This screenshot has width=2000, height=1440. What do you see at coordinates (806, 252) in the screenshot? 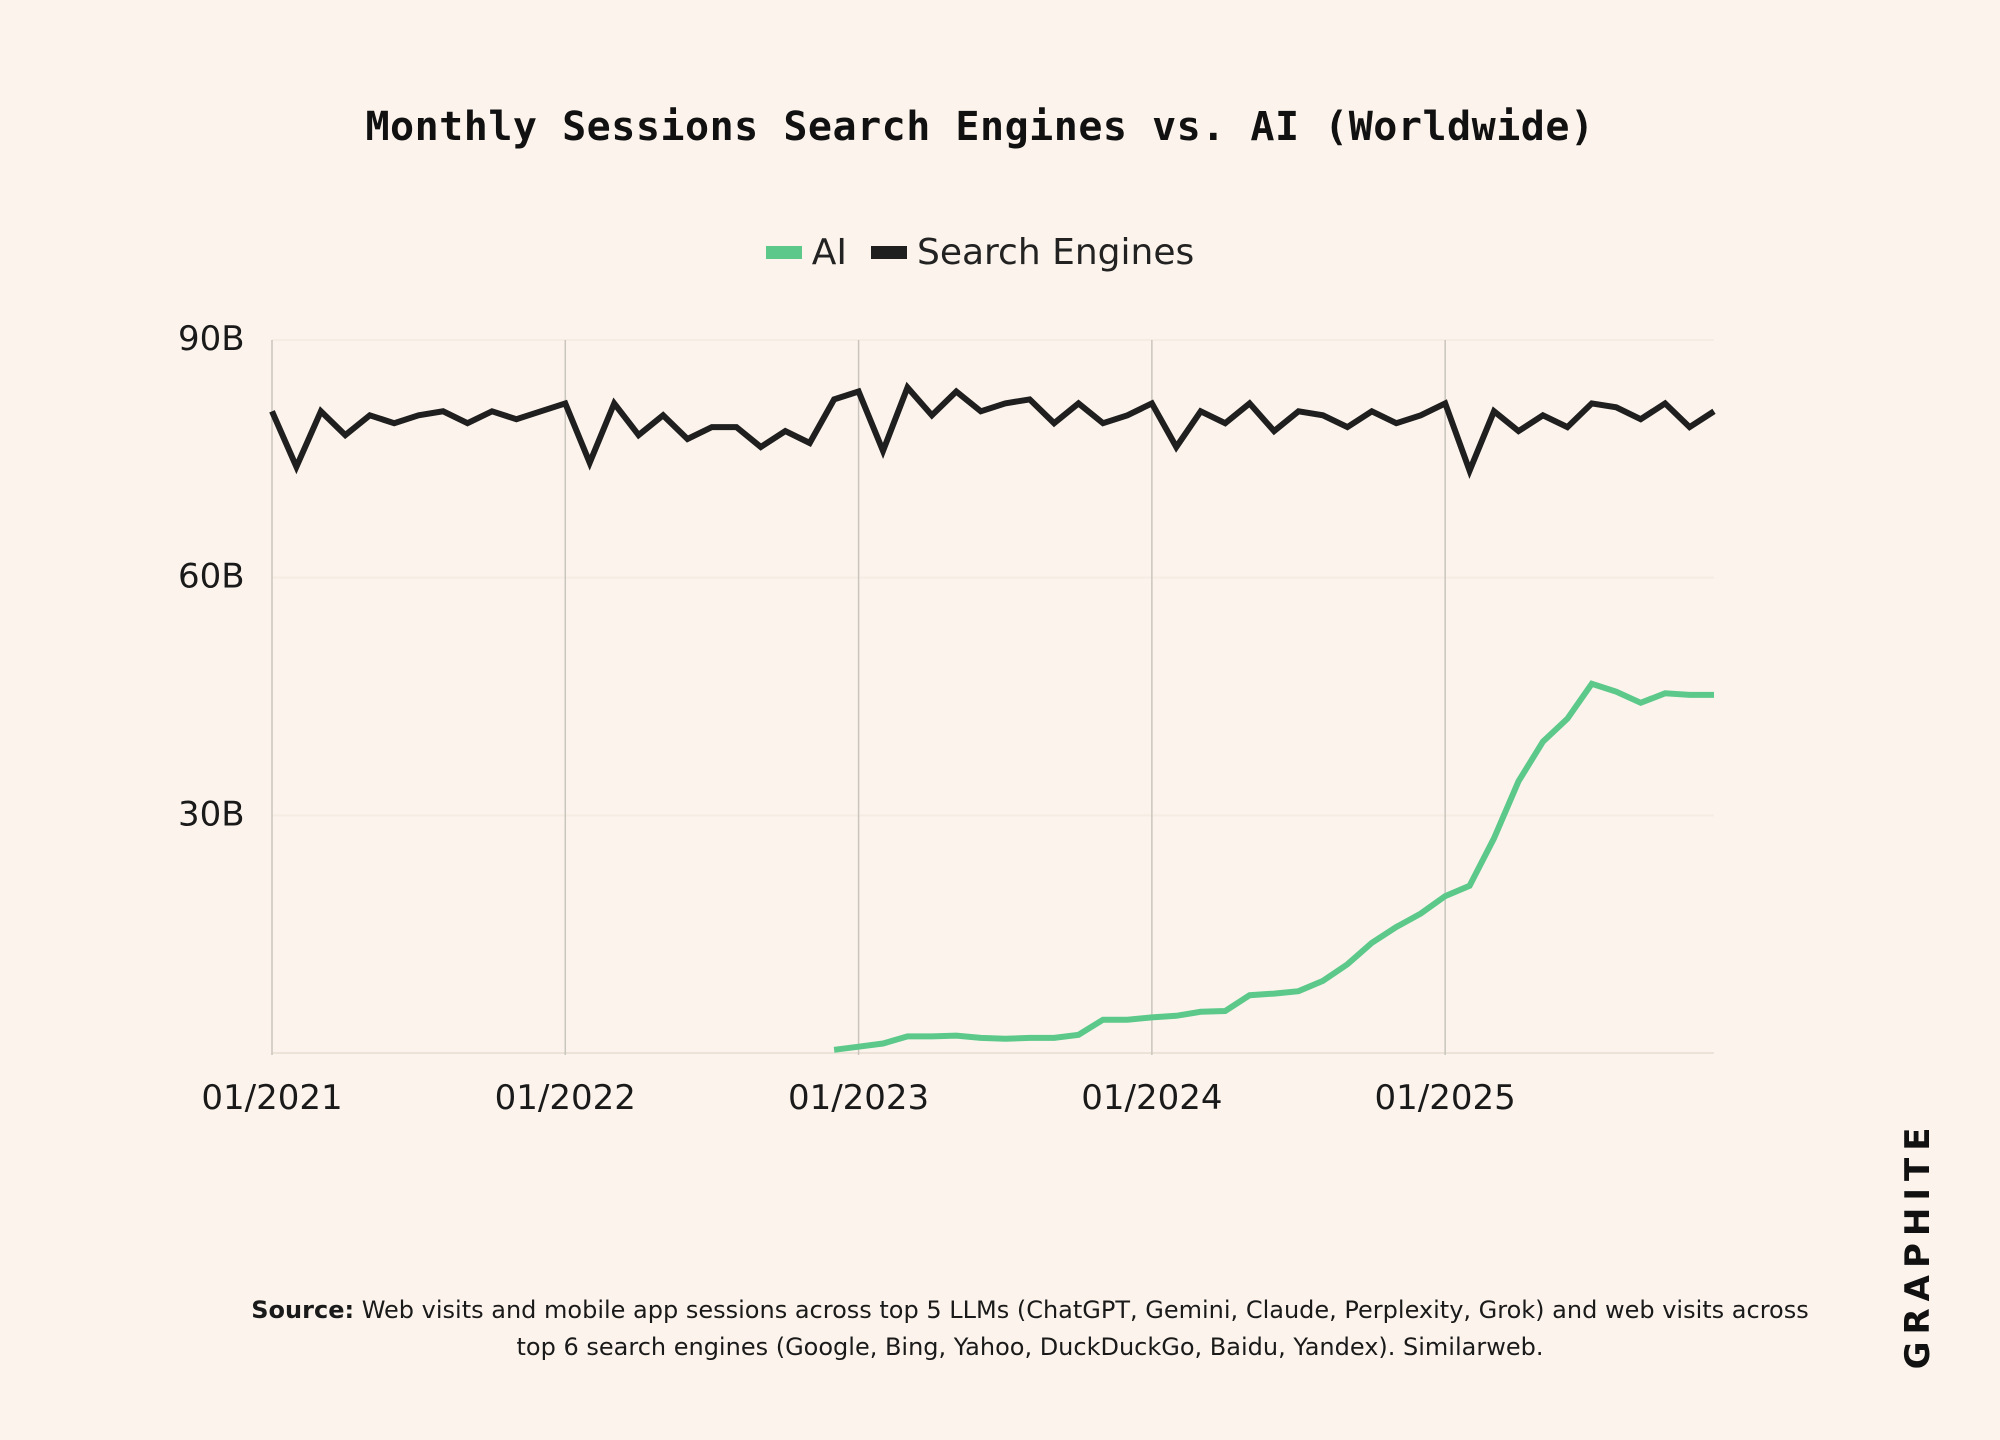
I see `legend-item-ai: AI` at bounding box center [806, 252].